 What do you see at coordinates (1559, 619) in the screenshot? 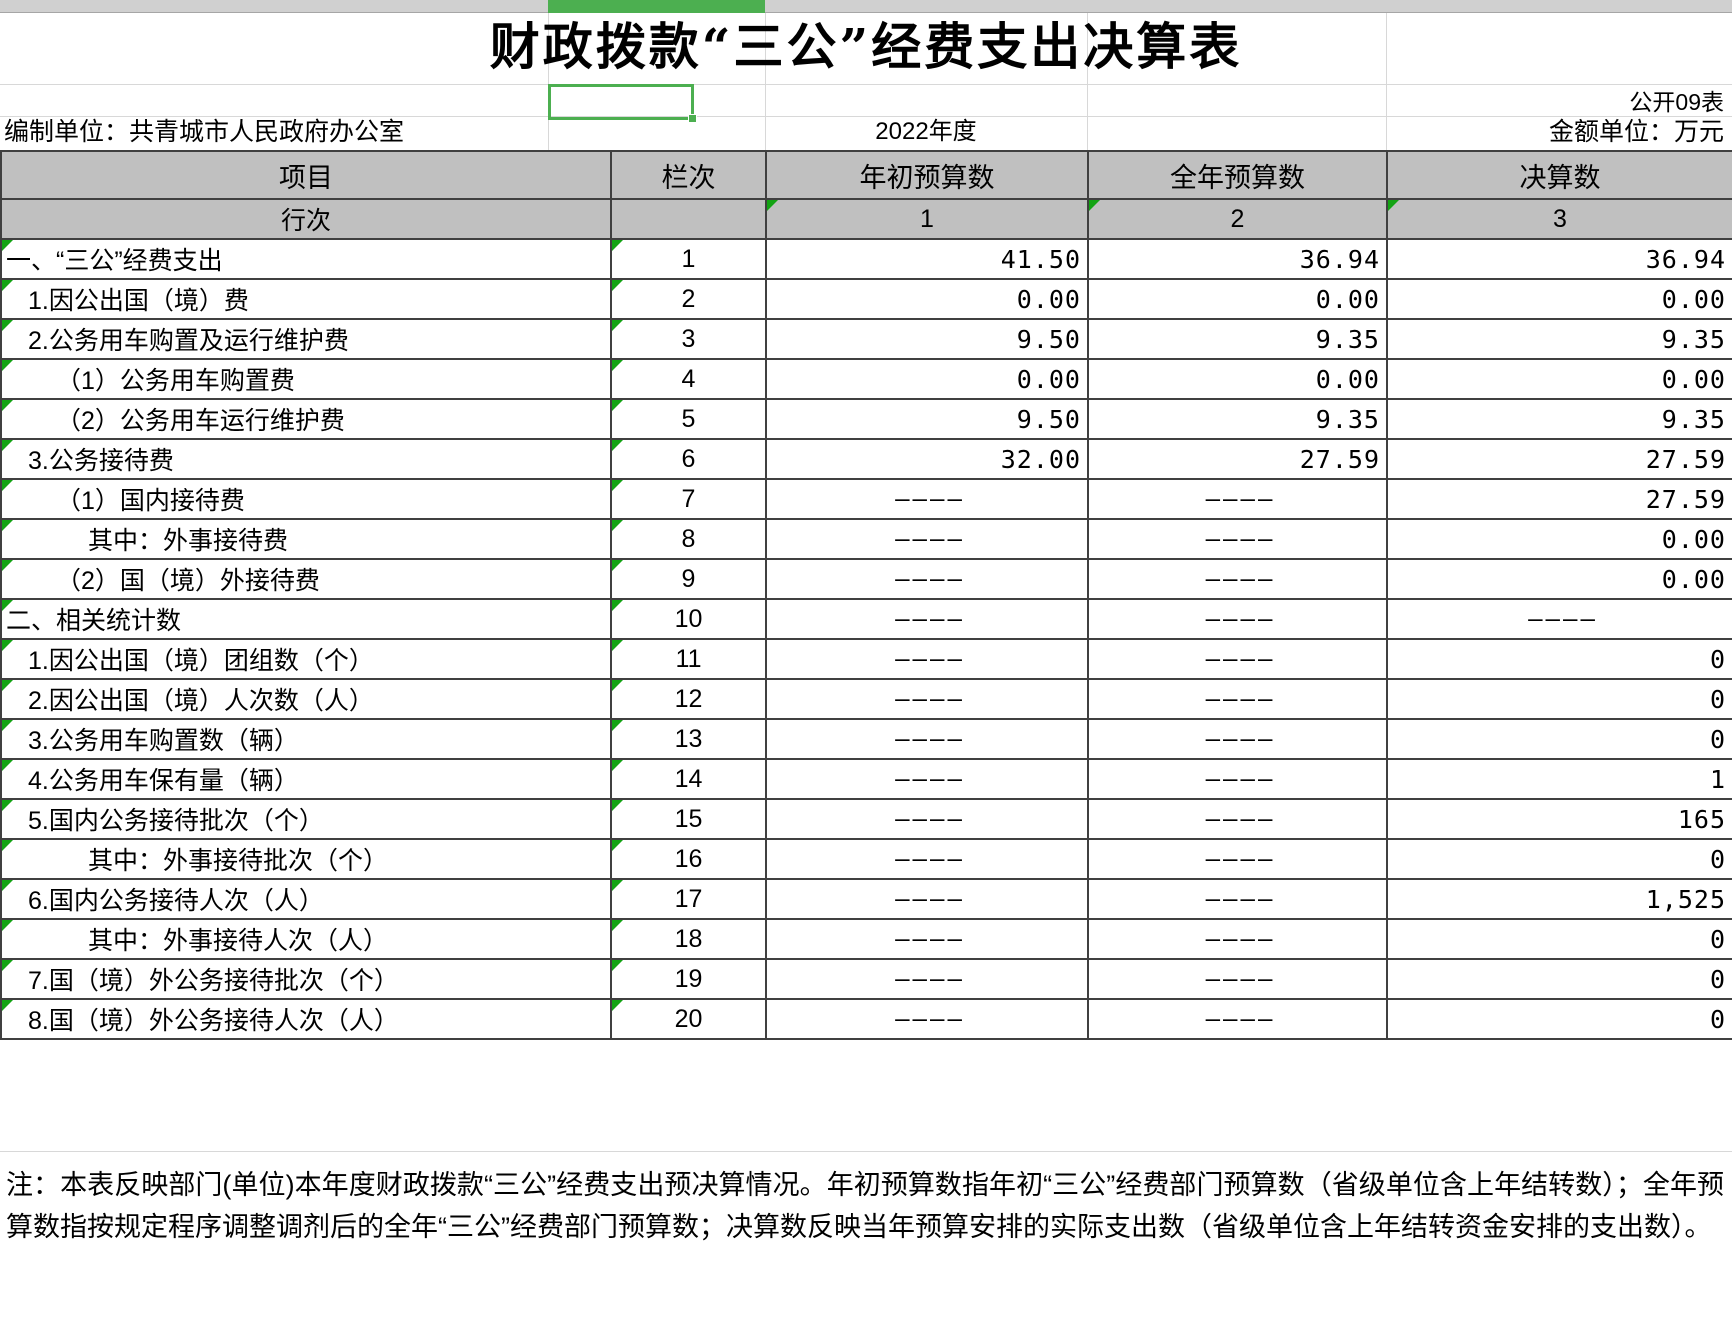
I see `value-cell-final-account: ————` at bounding box center [1559, 619].